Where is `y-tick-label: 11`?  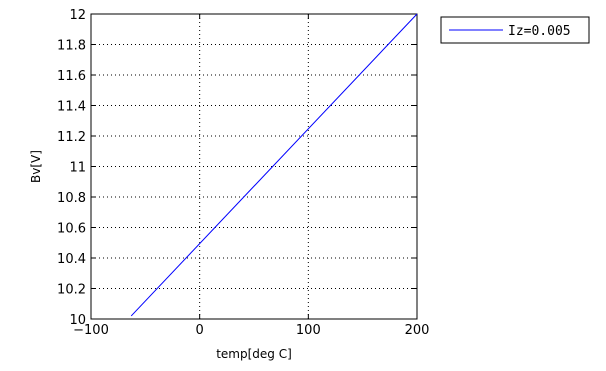 y-tick-label: 11 is located at coordinates (77, 168).